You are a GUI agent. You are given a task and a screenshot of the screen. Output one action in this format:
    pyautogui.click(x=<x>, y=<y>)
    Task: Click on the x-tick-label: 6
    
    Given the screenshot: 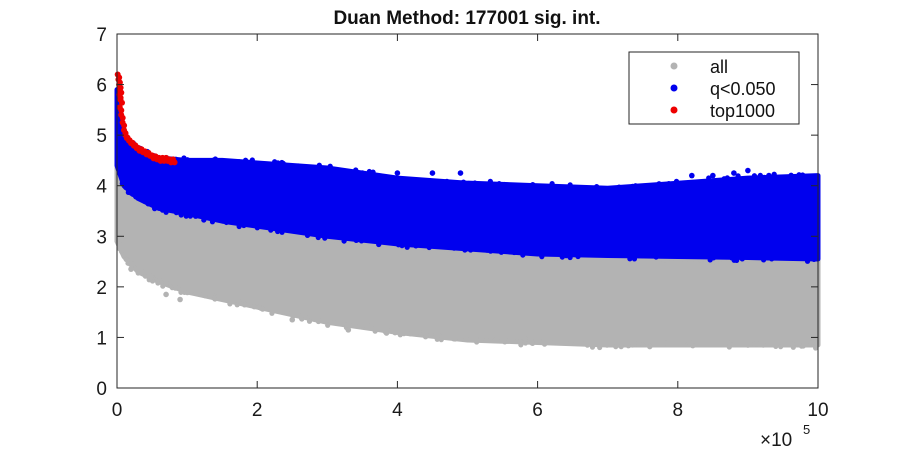 What is the action you would take?
    pyautogui.click(x=537, y=410)
    